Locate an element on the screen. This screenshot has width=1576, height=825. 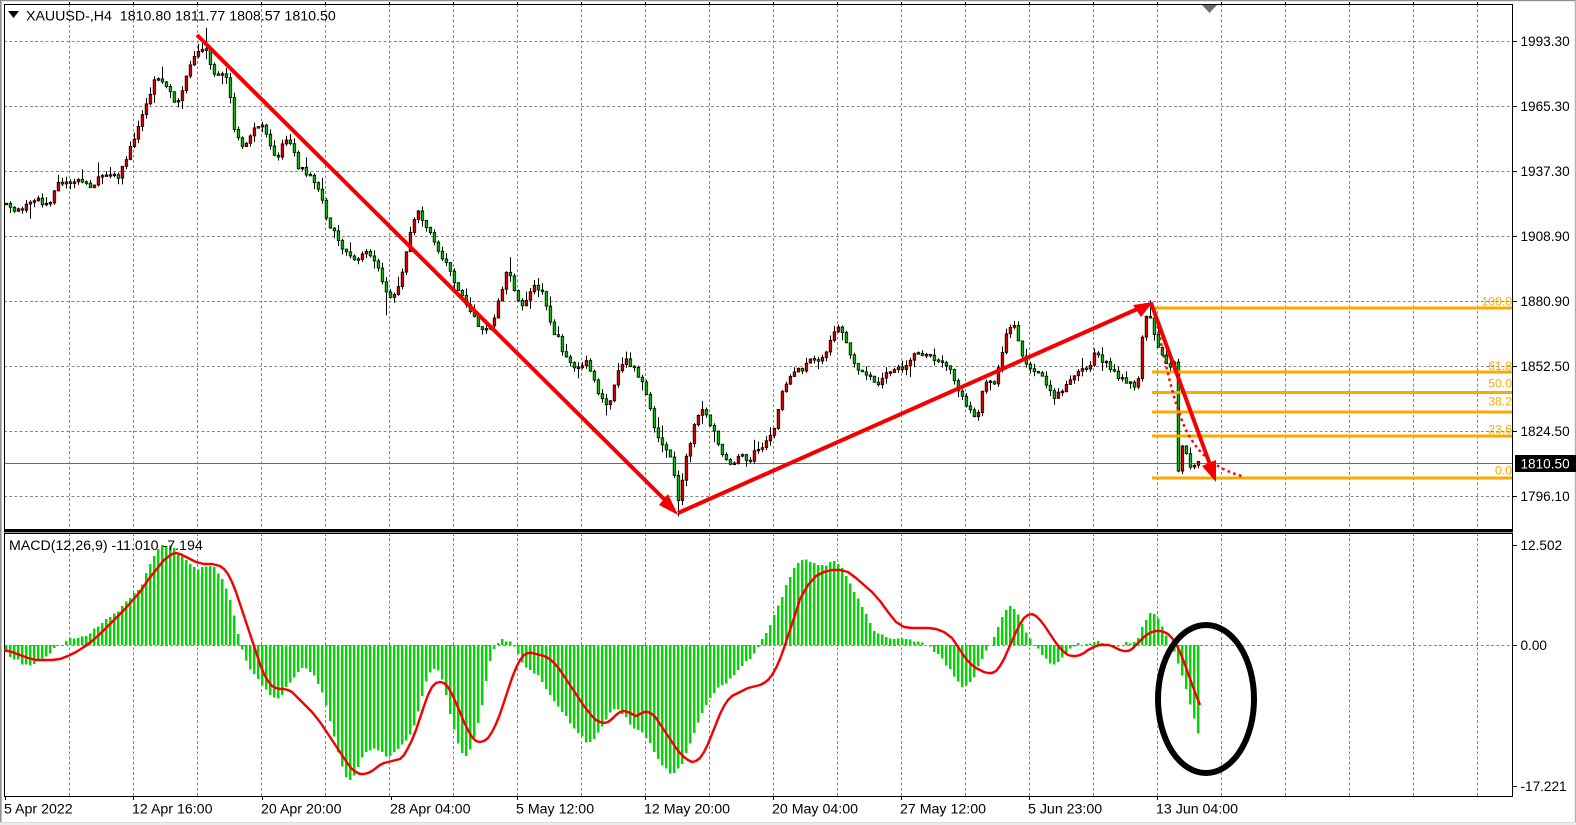
svg-text: 61.8 is located at coordinates (1500, 366).